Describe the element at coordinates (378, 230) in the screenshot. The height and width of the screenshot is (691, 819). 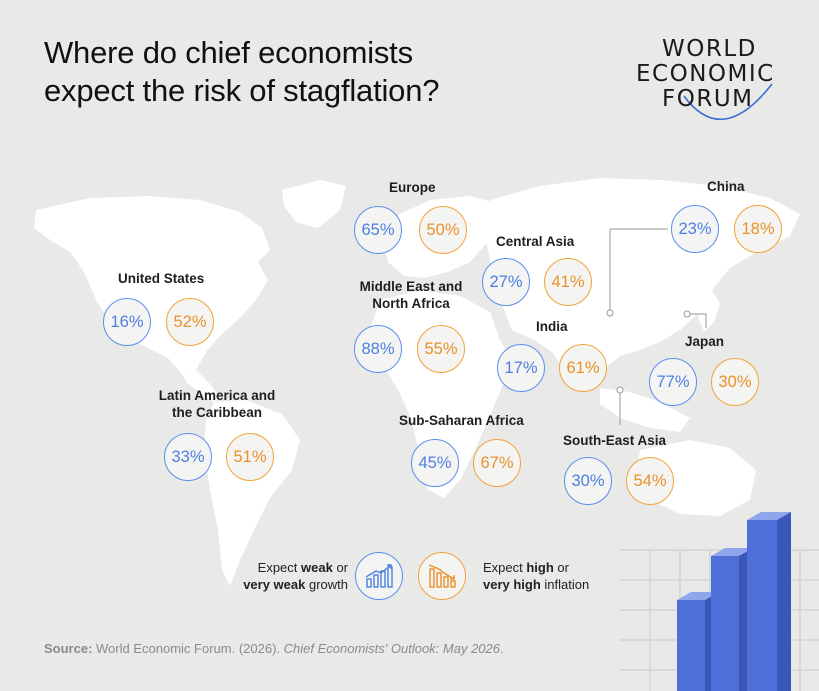
I see `growth-circle-europe: 65%` at that location.